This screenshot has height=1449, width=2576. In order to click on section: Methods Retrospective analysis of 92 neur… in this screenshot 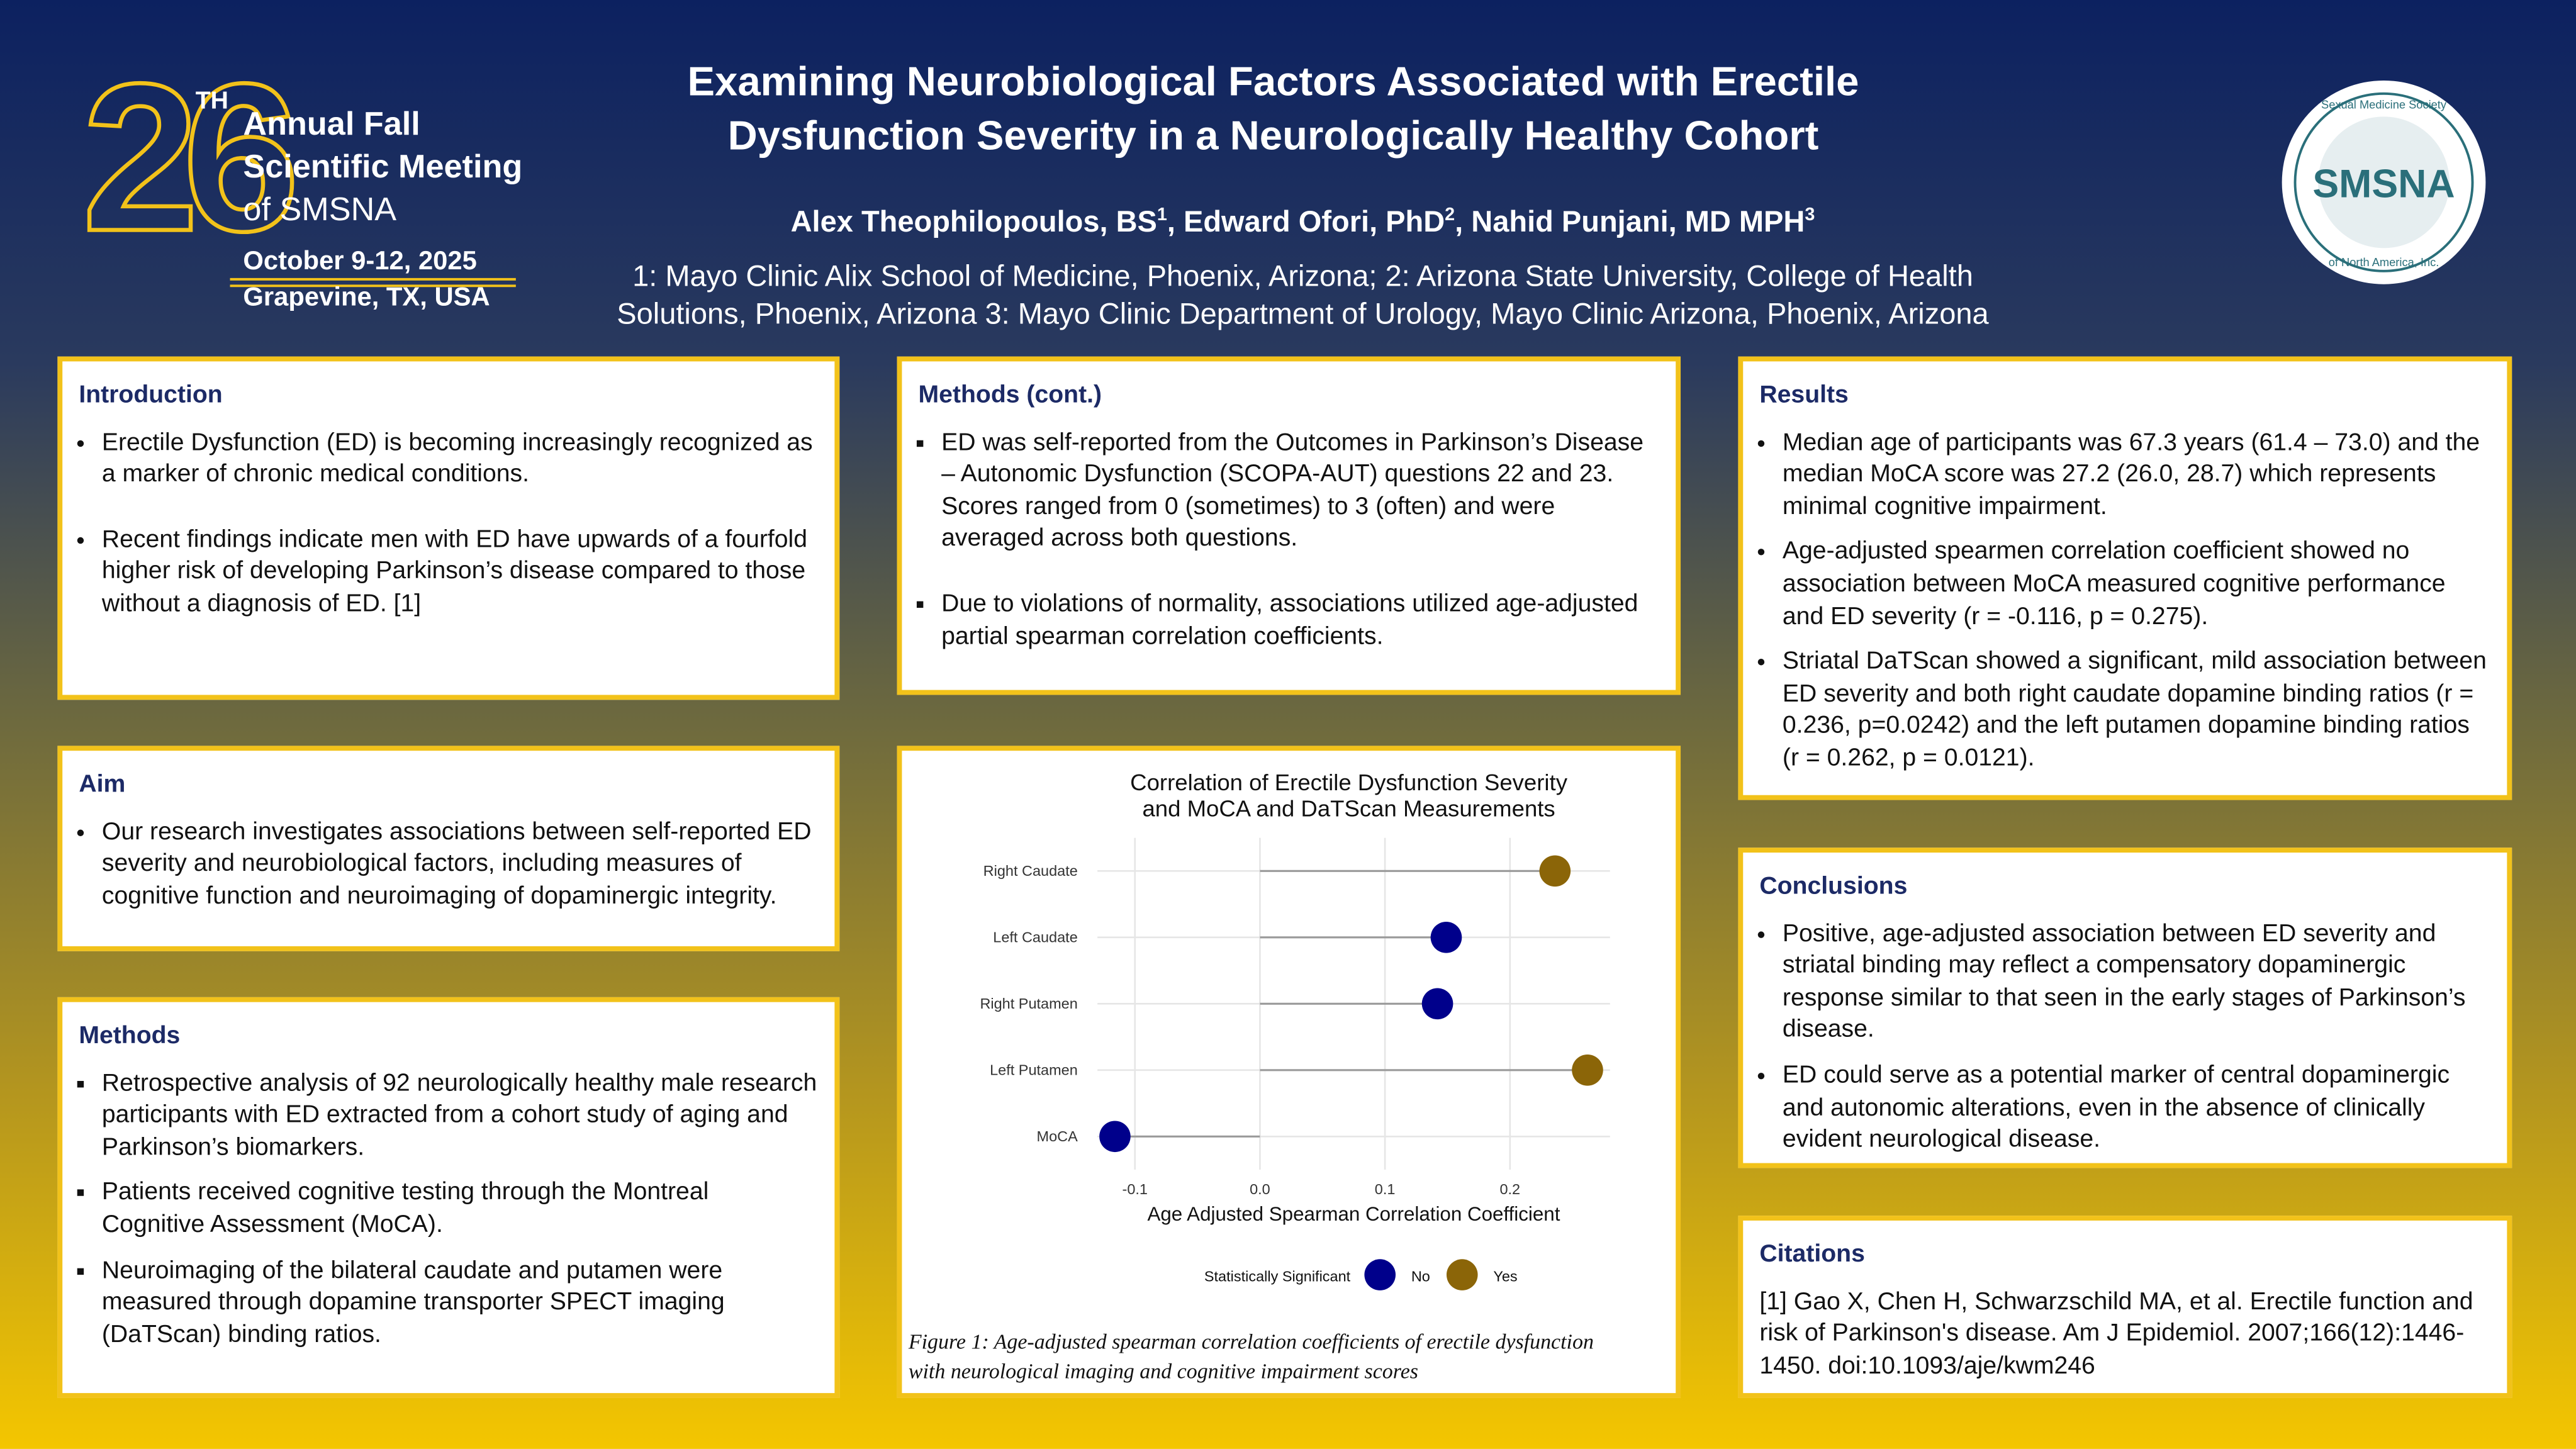, I will do `click(448, 1197)`.